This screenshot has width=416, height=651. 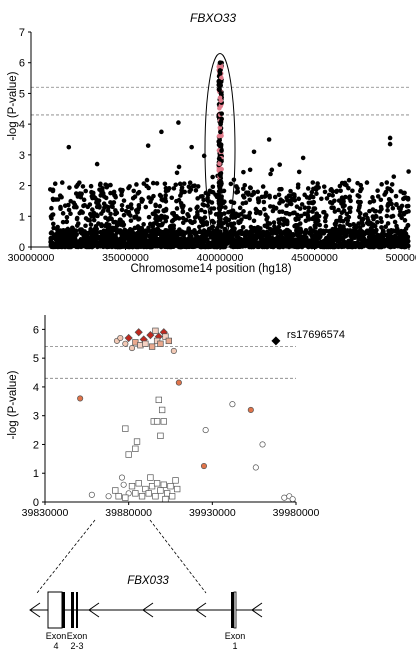 I want to click on bottom-data-points, so click(x=186, y=415).